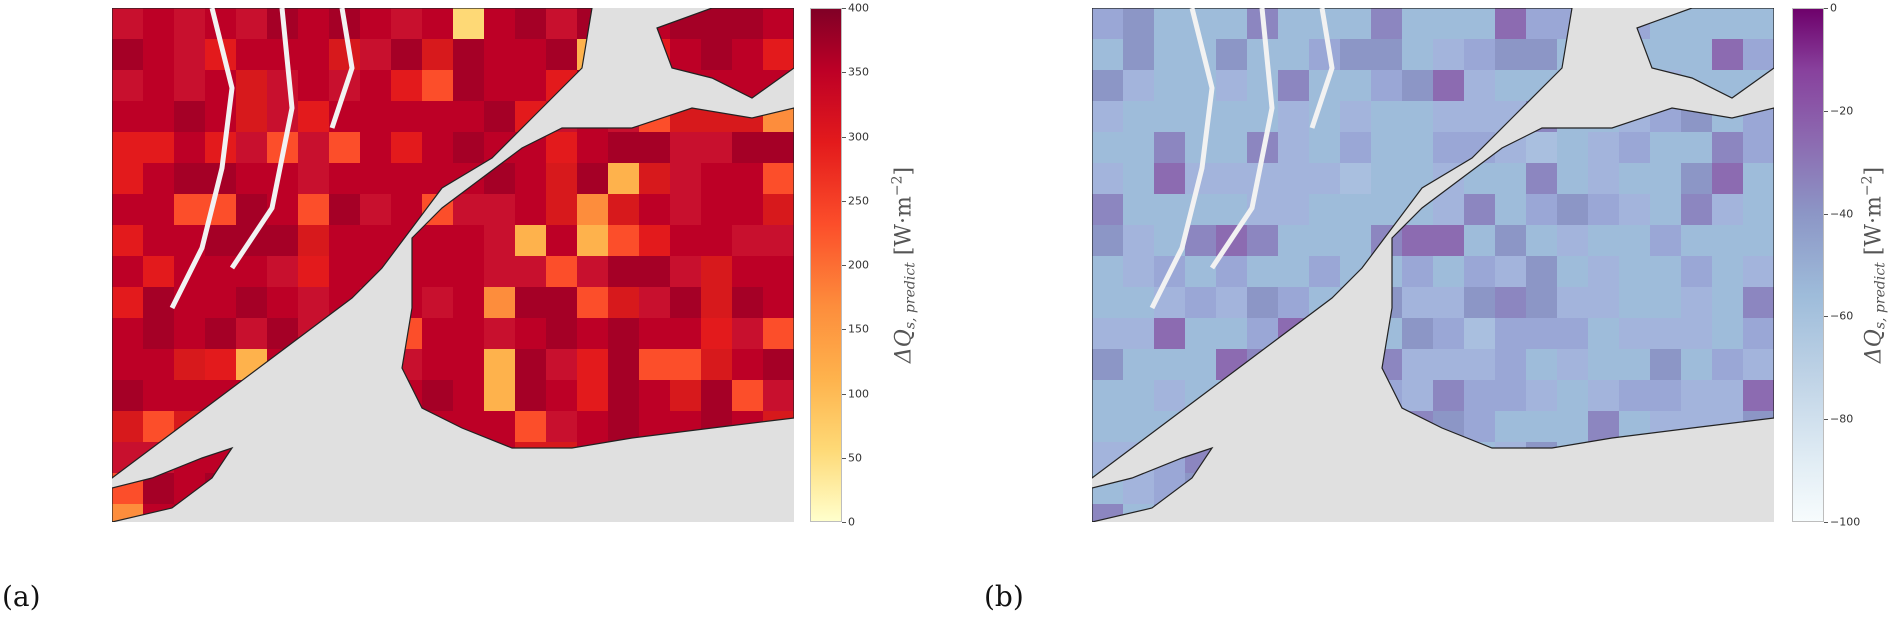 The height and width of the screenshot is (629, 1896). I want to click on colorbar-tick-label: 200, so click(858, 265).